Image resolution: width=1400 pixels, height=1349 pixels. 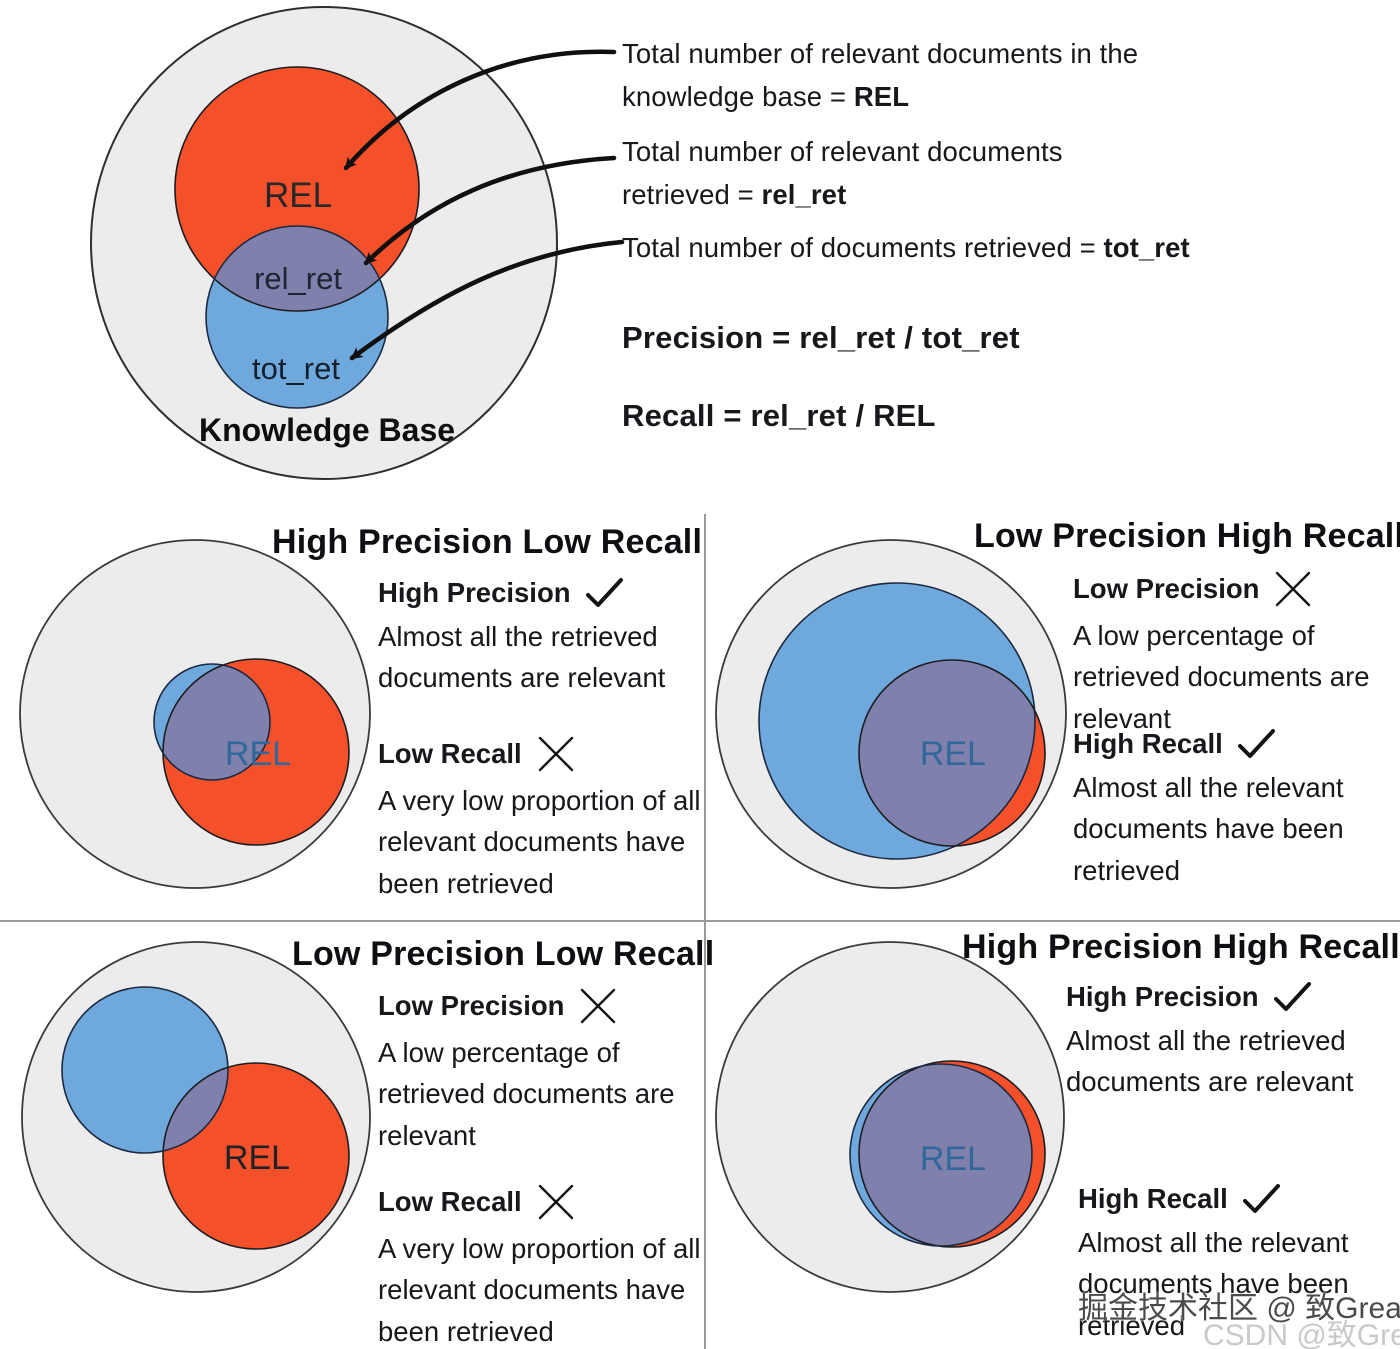 What do you see at coordinates (471, 1005) in the screenshot?
I see `q3-feature-precision-heading: Low Precision` at bounding box center [471, 1005].